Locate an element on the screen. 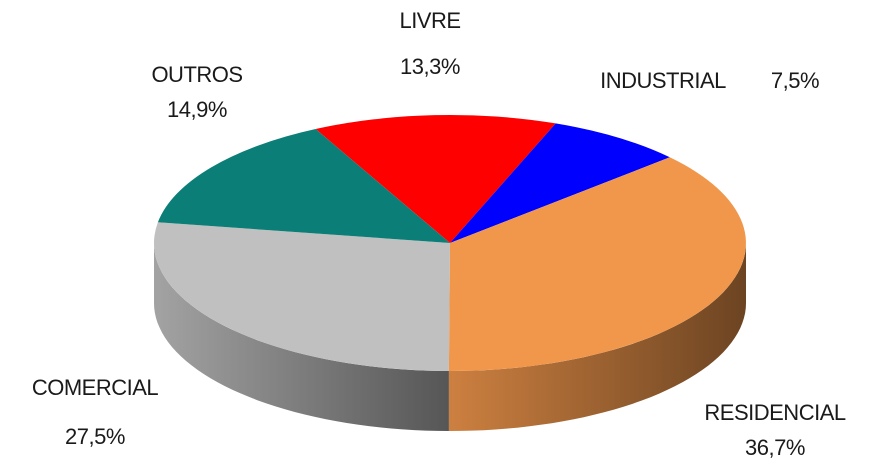 The width and height of the screenshot is (869, 467). category-label: OUTROS is located at coordinates (196, 74).